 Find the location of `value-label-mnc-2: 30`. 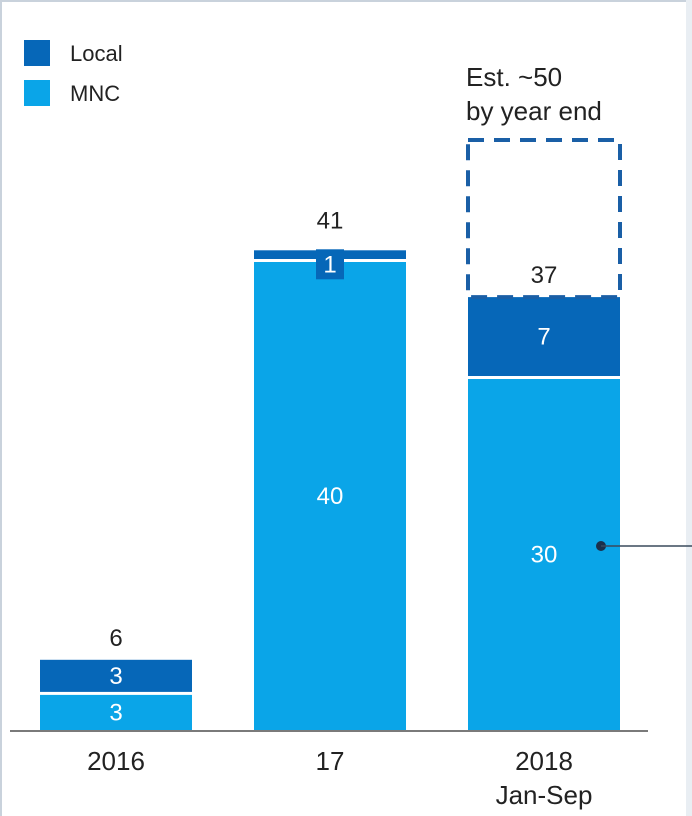

value-label-mnc-2: 30 is located at coordinates (544, 555).